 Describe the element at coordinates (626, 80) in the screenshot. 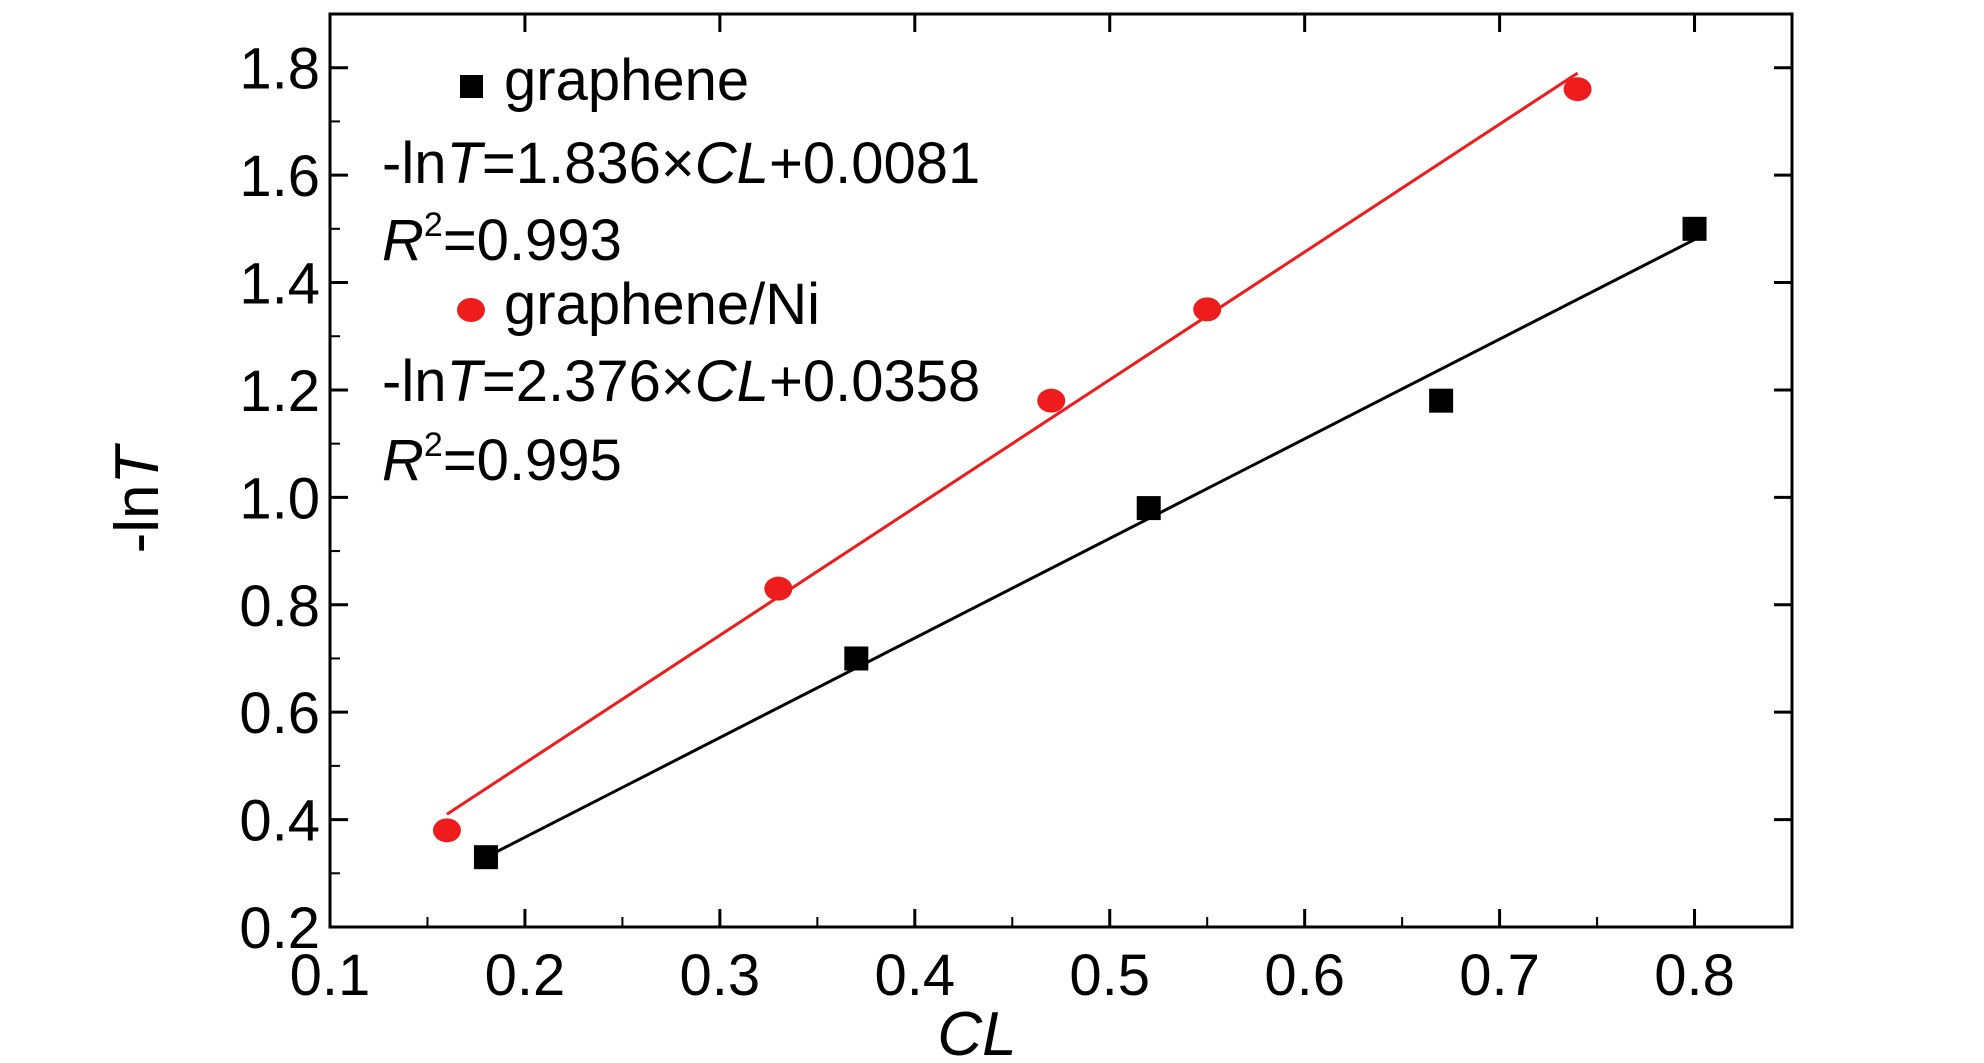

I see `legend-label-graphene: graphene` at that location.